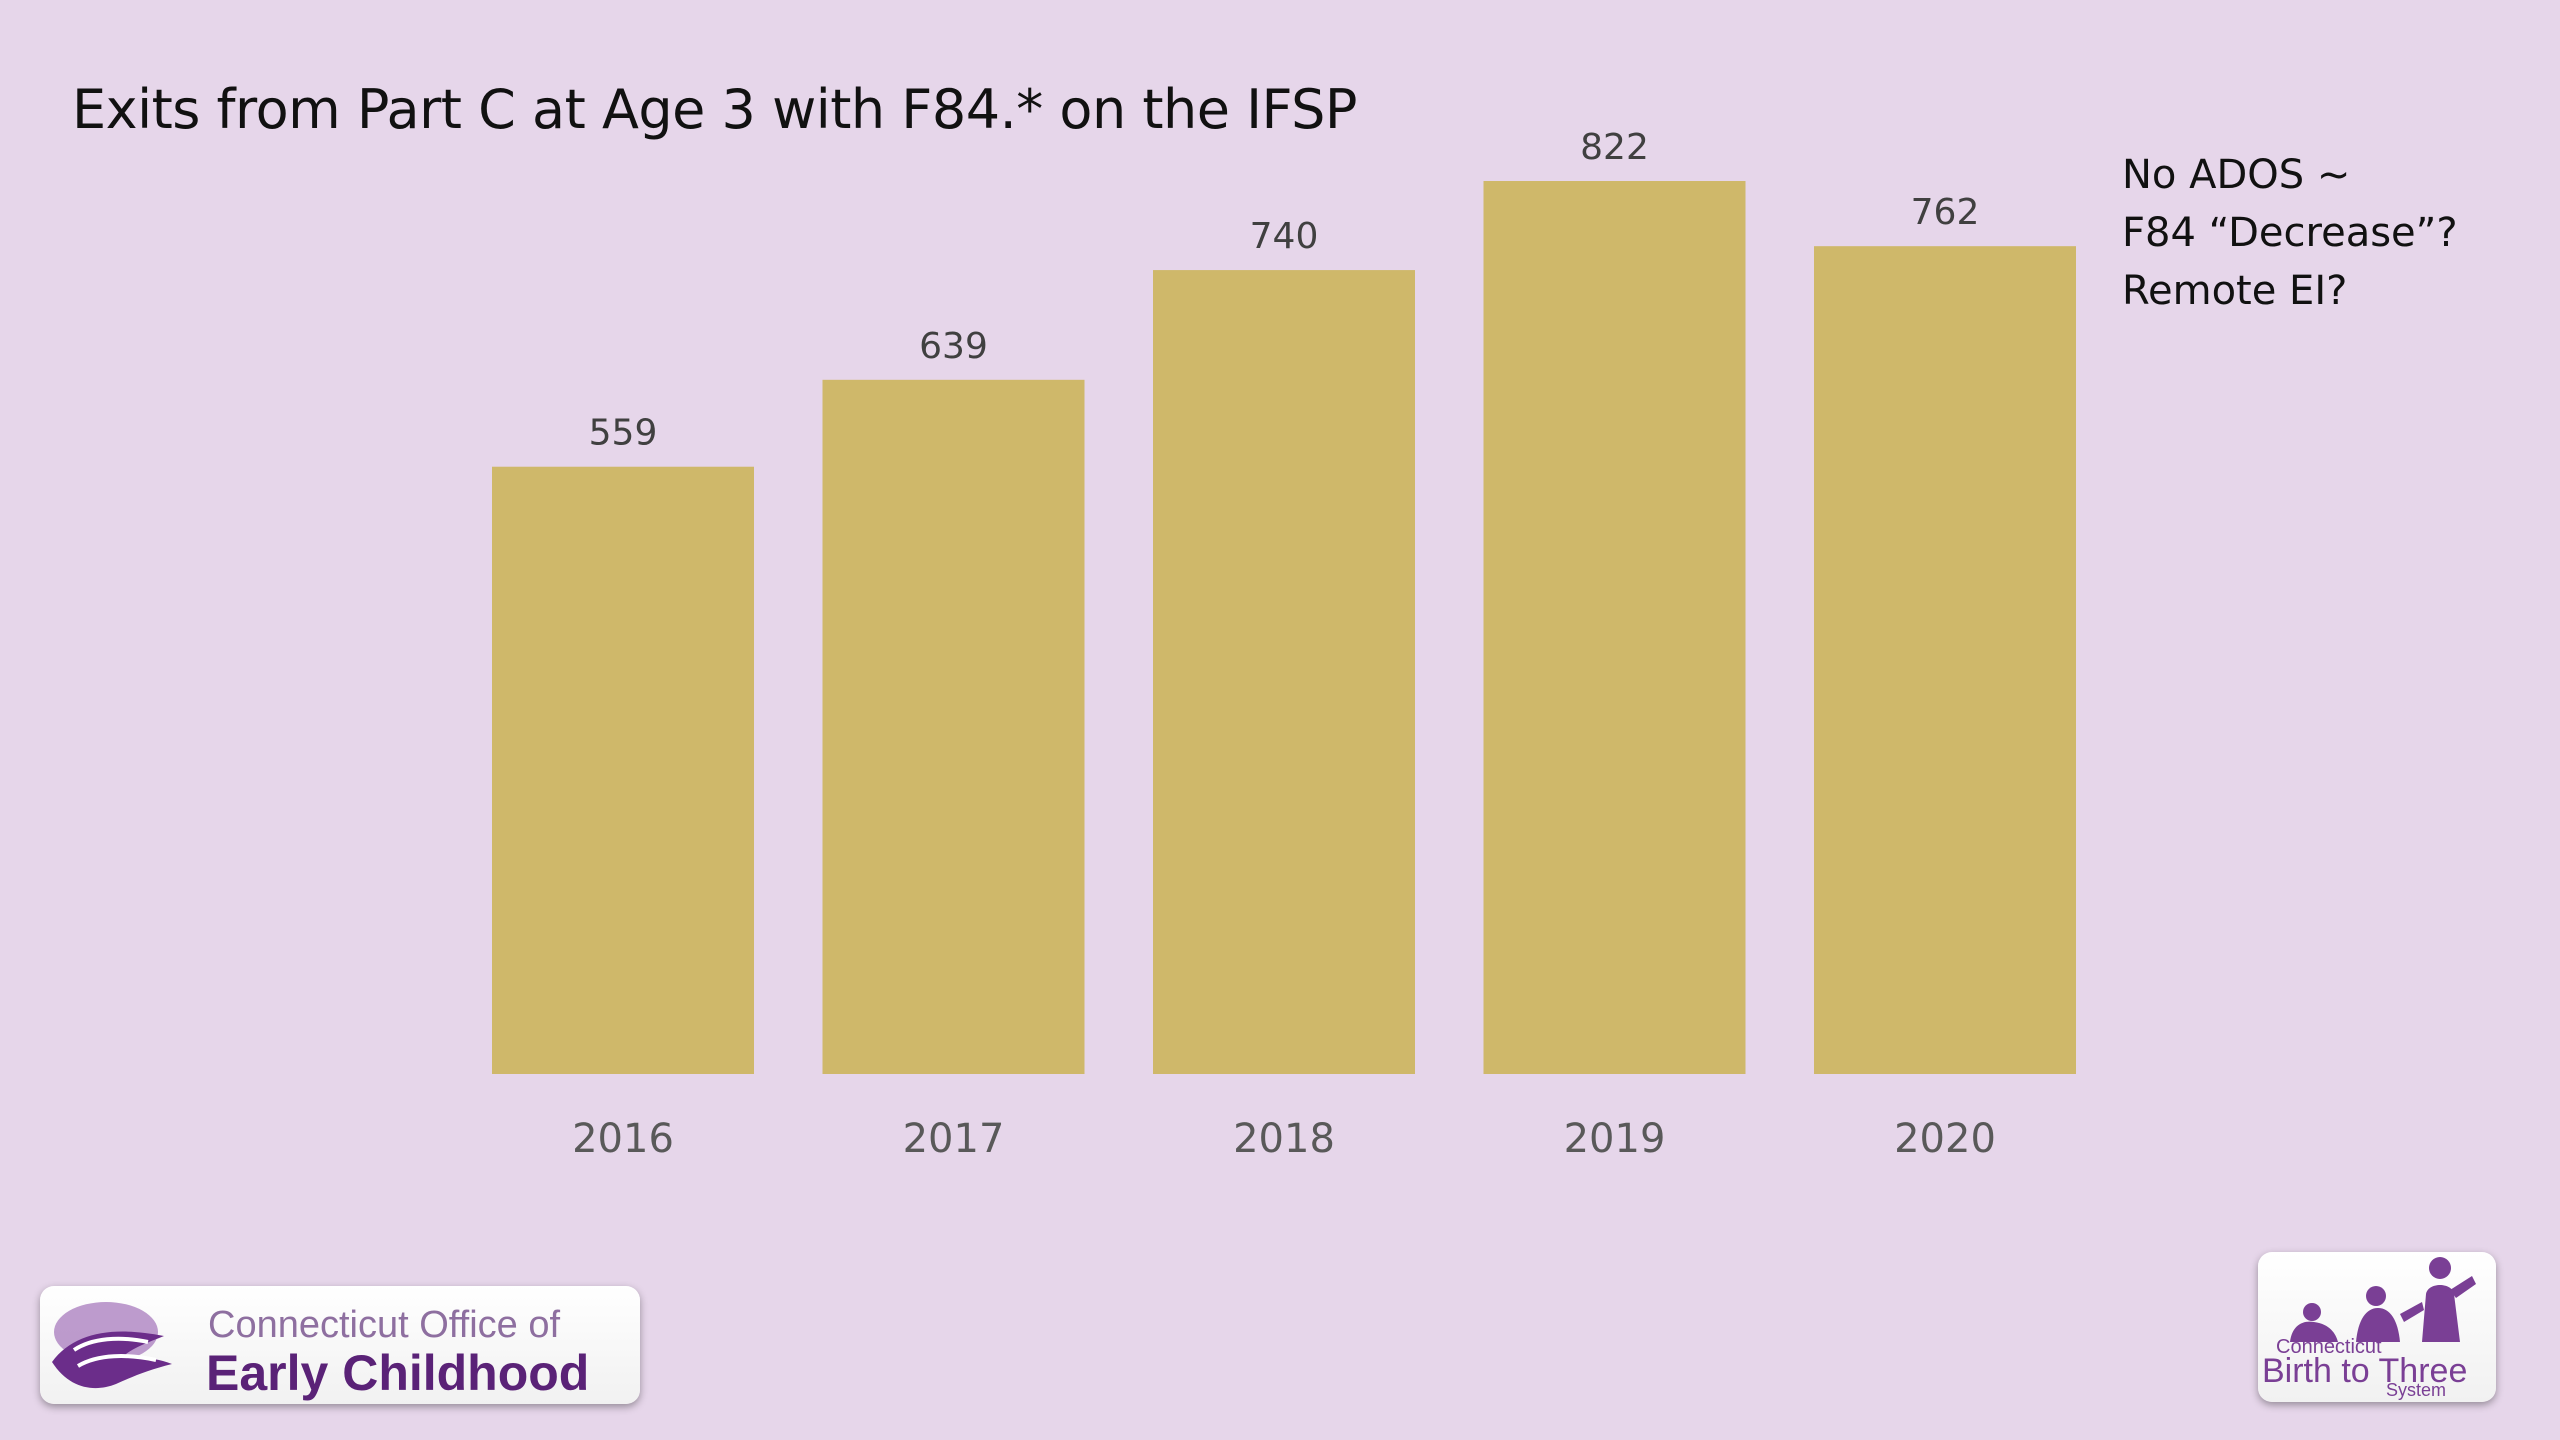 Image resolution: width=2560 pixels, height=1440 pixels. Describe the element at coordinates (1284, 1139) in the screenshot. I see `x-tick-label-2018: 2018` at that location.